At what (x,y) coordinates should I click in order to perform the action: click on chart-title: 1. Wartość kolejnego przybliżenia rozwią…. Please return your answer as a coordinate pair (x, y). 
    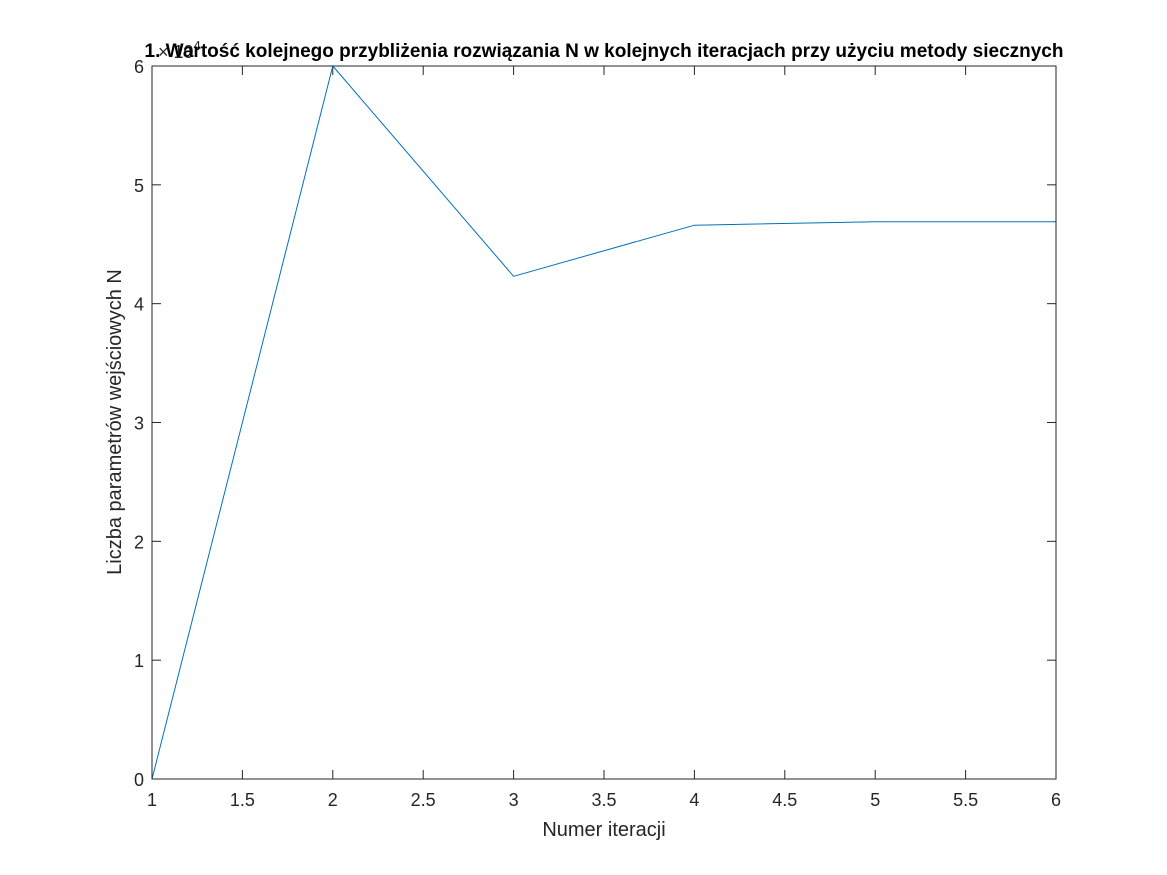
    Looking at the image, I should click on (604, 51).